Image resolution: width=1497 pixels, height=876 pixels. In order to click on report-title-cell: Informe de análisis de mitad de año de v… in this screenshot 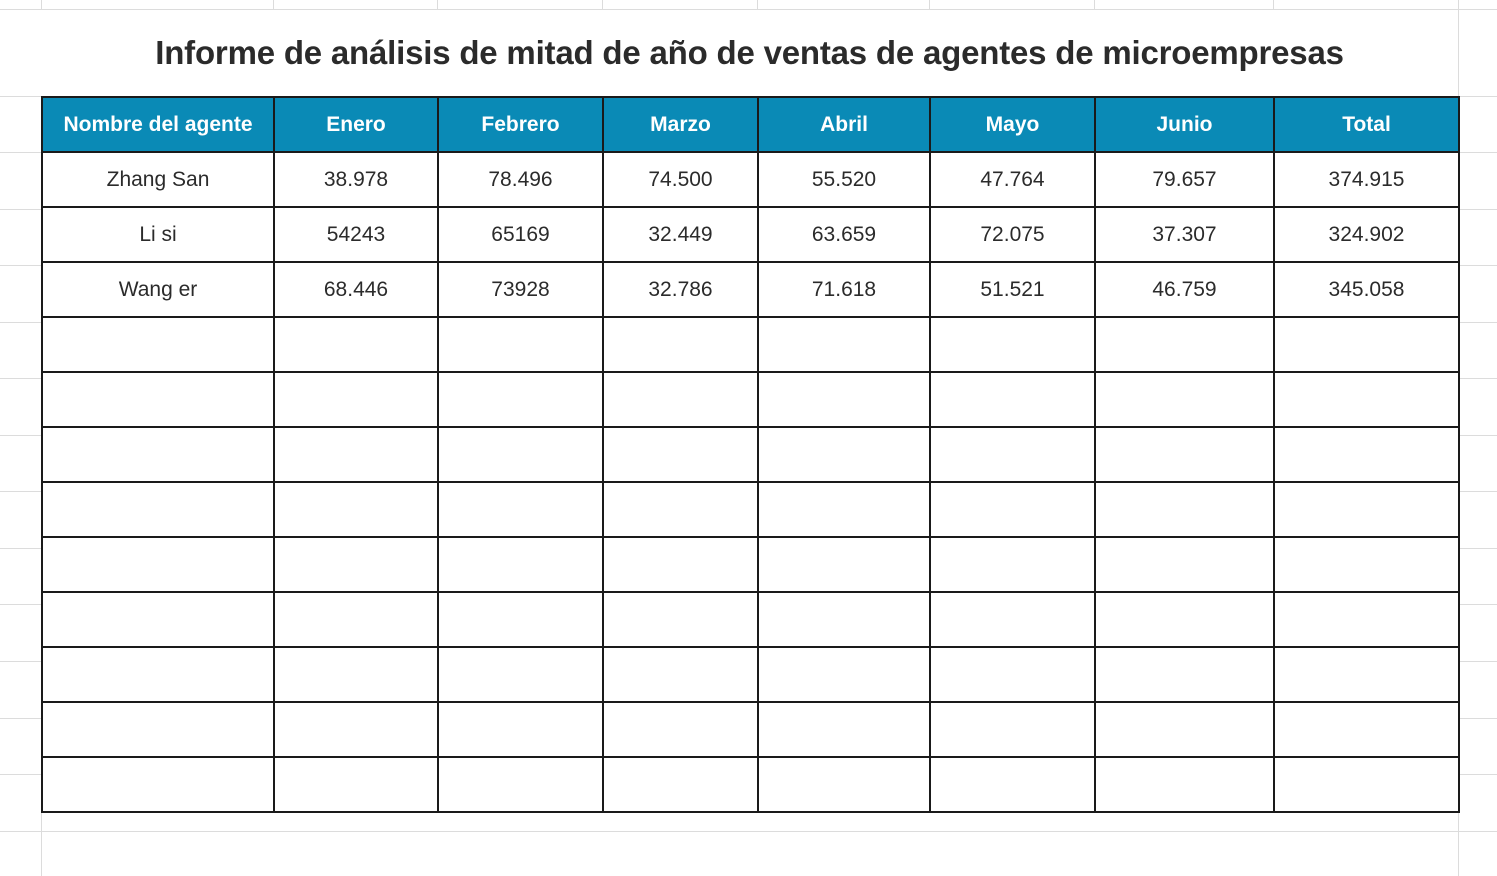, I will do `click(749, 53)`.